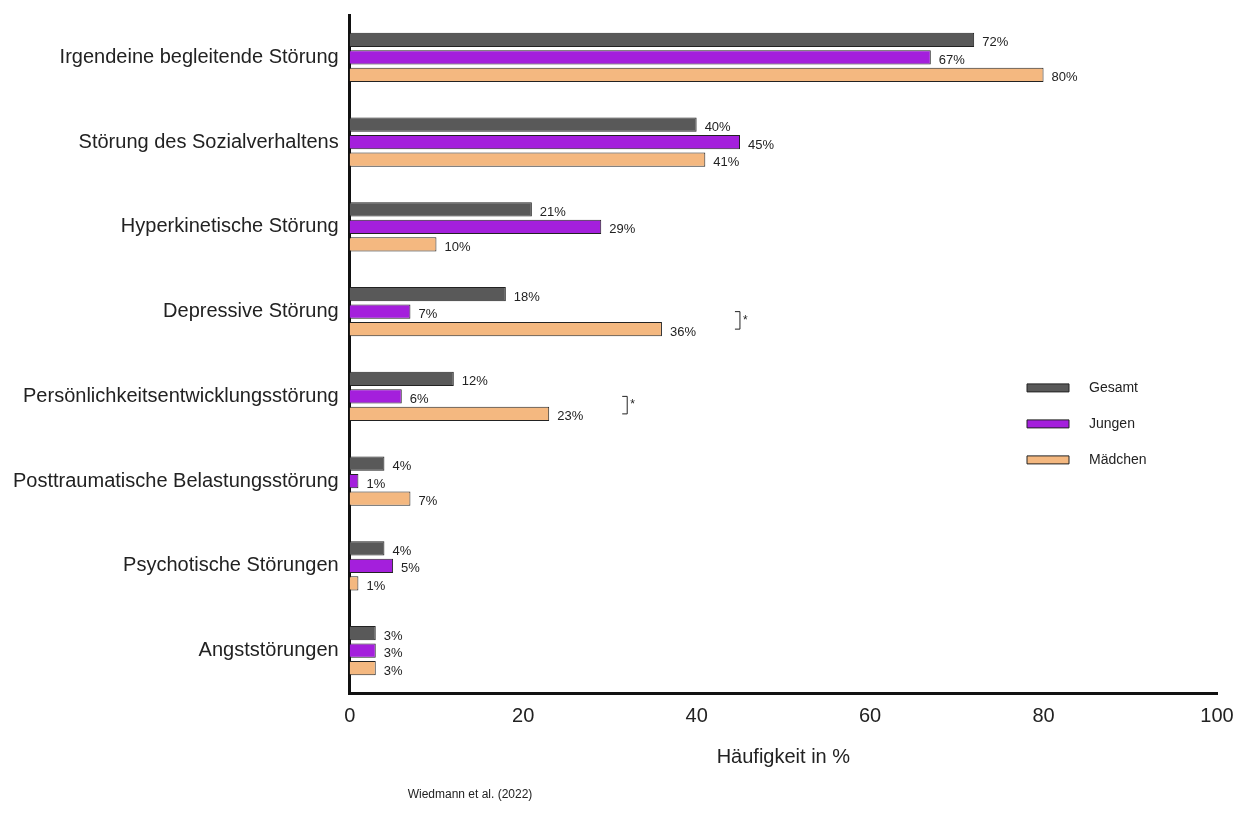 The height and width of the screenshot is (813, 1243). I want to click on data-label: 12%, so click(475, 381).